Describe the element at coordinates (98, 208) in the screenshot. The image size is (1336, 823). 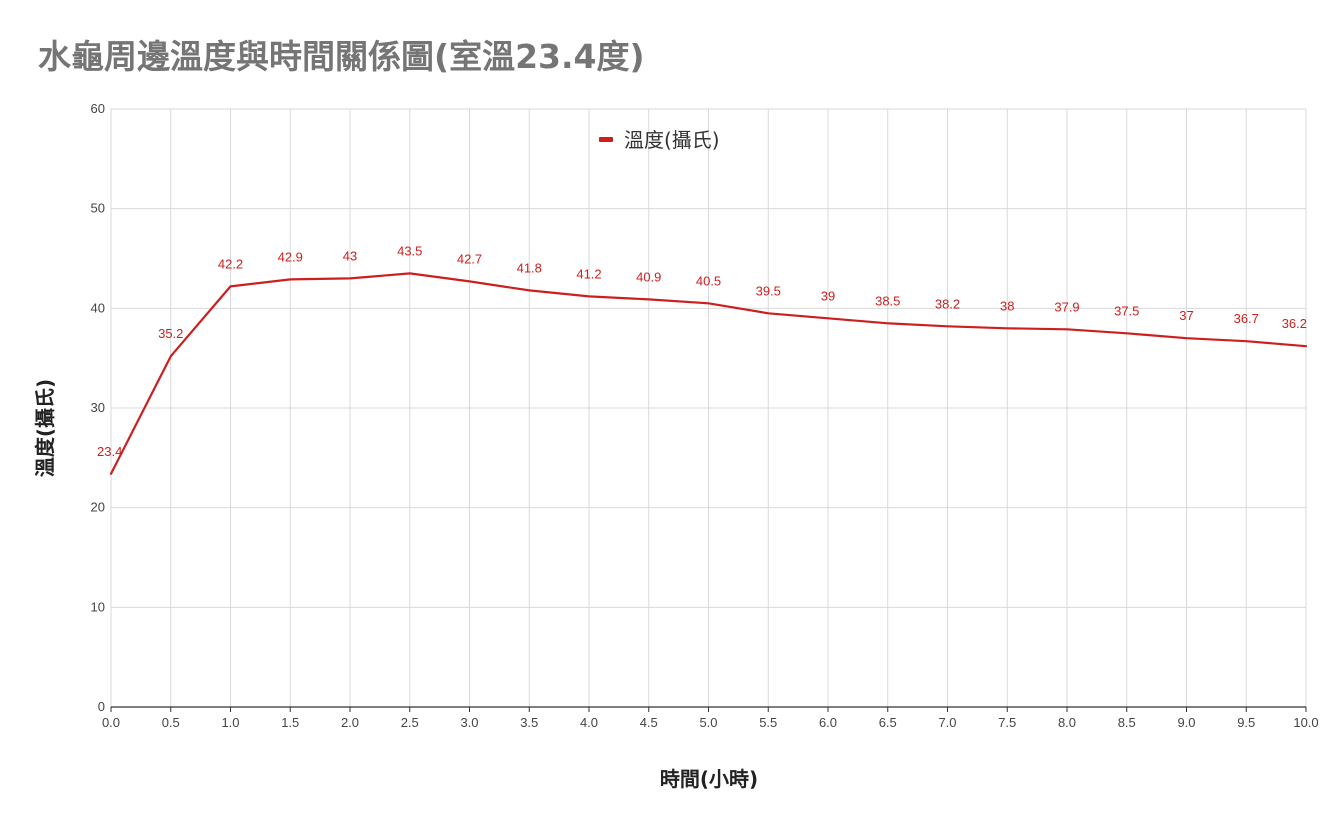
I see `y-tick-label: 50` at that location.